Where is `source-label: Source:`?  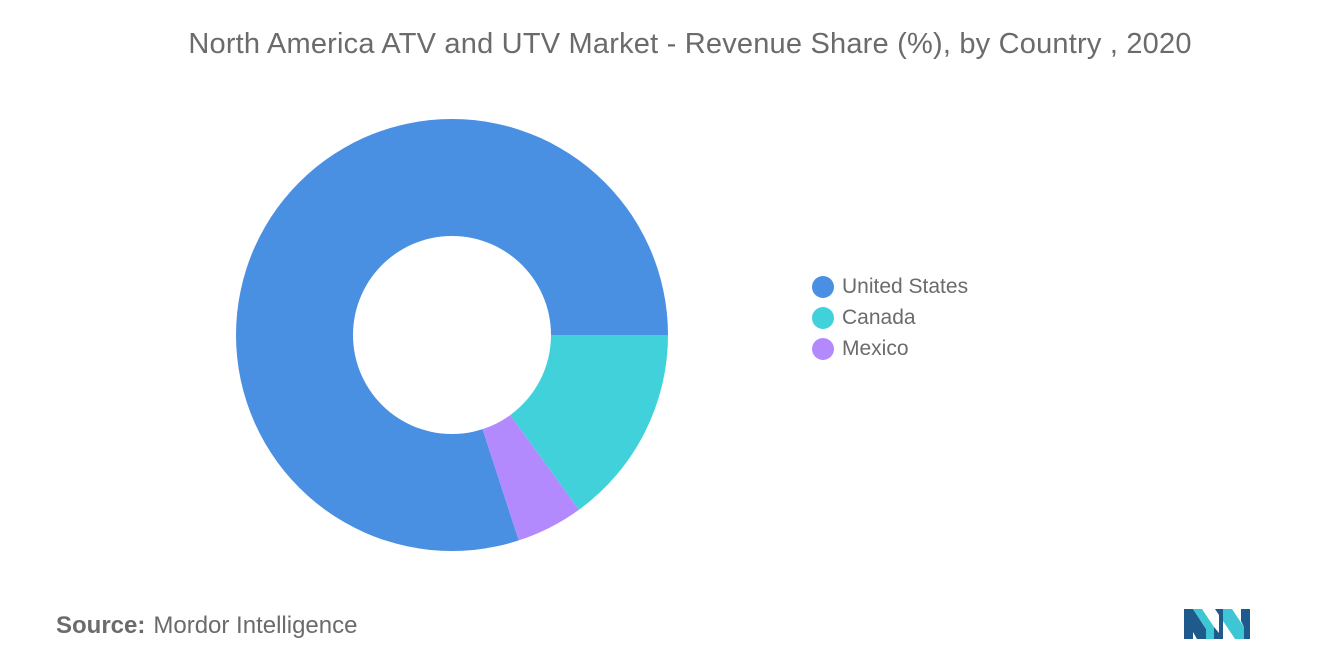 source-label: Source: is located at coordinates (101, 625).